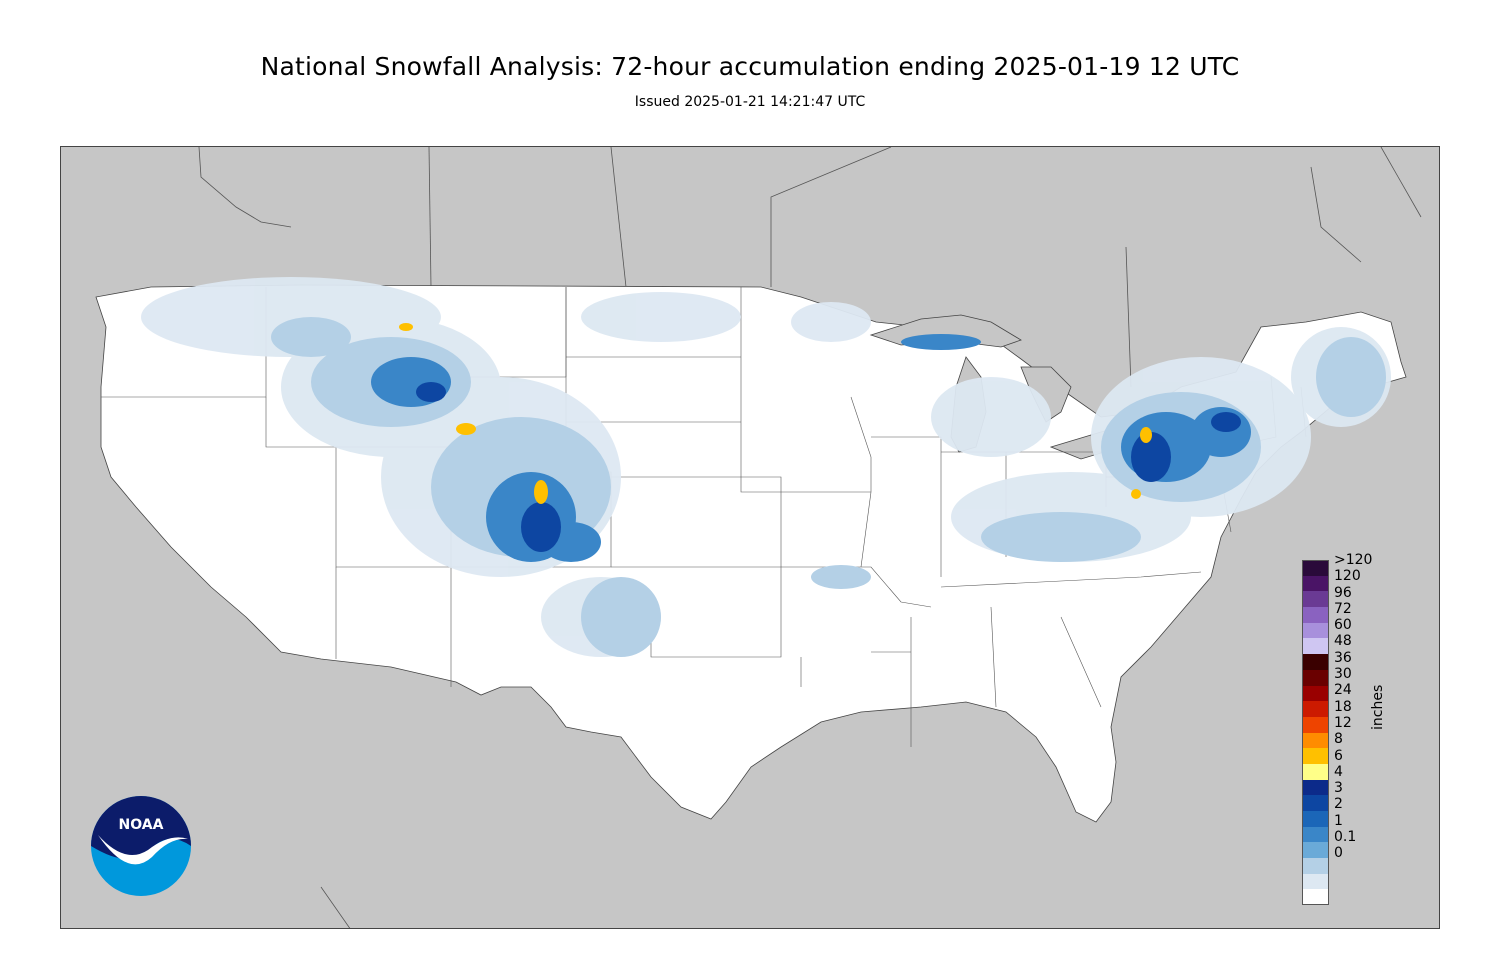 The height and width of the screenshot is (978, 1500). What do you see at coordinates (1353, 707) in the screenshot?
I see `legend-tick-labels: >120 120 96 72 60 48 36 30 24 18 12 8 6 4 3 2 1 0.1 0` at bounding box center [1353, 707].